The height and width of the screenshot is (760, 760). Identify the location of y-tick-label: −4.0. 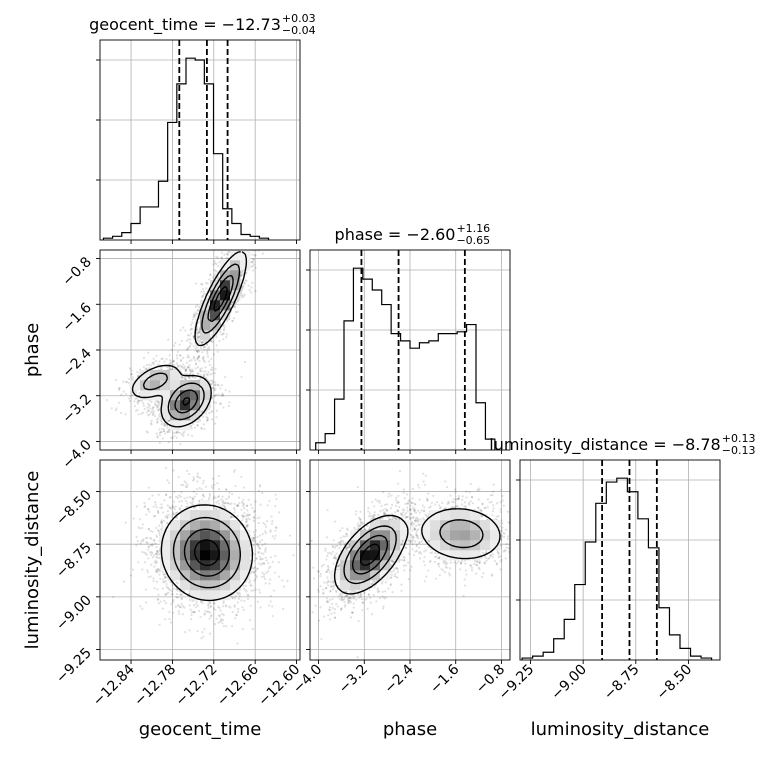
(76, 454).